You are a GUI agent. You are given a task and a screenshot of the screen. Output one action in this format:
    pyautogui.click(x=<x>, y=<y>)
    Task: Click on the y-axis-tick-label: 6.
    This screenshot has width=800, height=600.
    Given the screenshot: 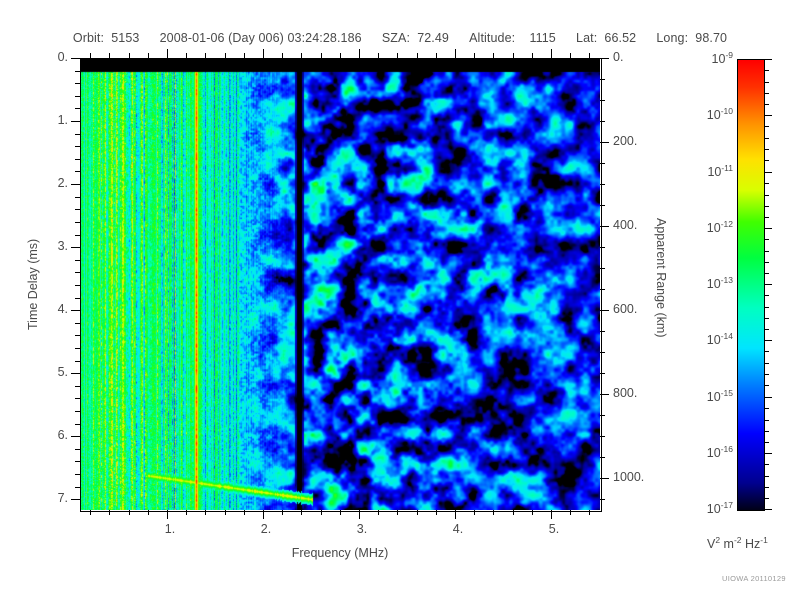 What is the action you would take?
    pyautogui.click(x=62, y=435)
    